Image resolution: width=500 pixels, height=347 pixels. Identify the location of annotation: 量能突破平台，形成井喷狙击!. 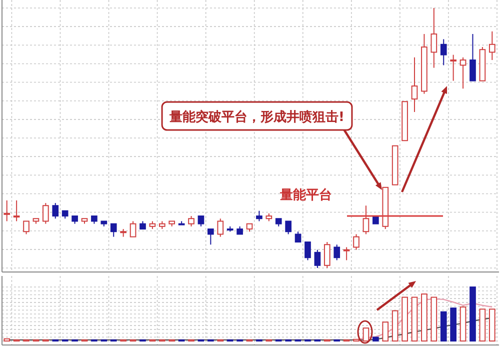
(256, 117).